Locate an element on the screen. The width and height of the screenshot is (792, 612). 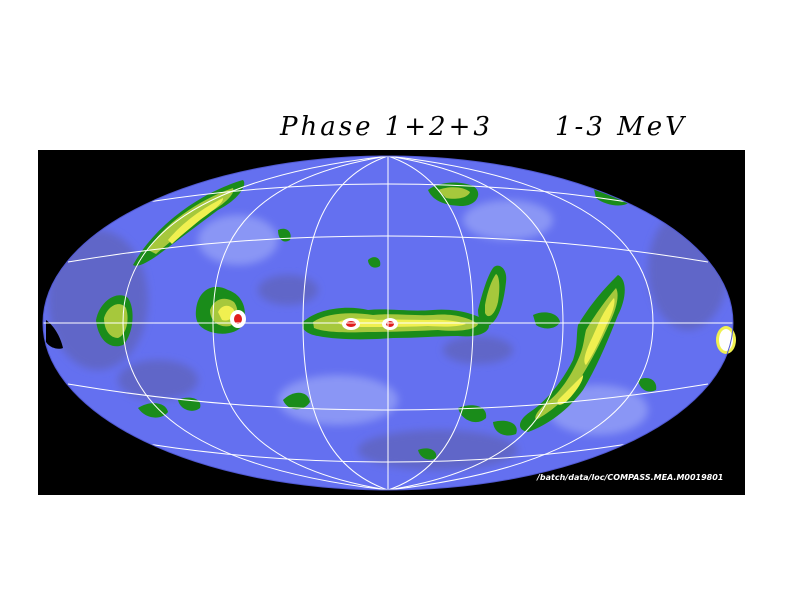
title-phase: Phase 1+2+3 is located at coordinates (386, 127).